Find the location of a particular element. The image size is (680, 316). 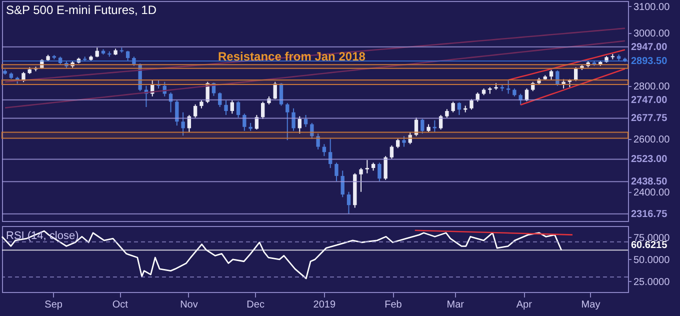

annotation: Resistance from Jan 2018 is located at coordinates (292, 57).